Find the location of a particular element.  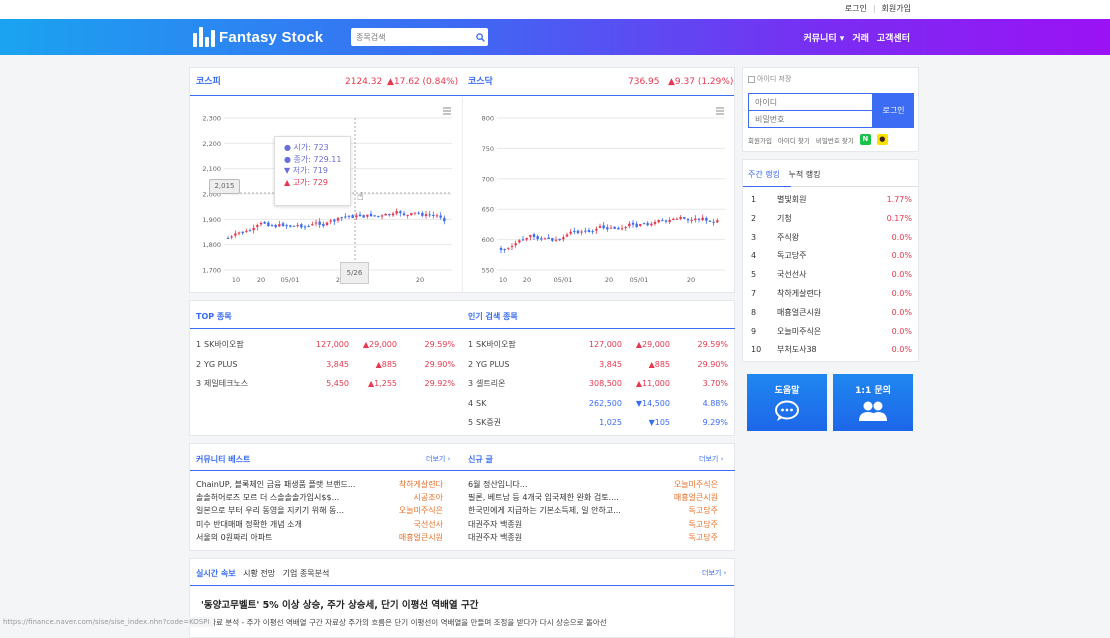

cursor-icon: ☝ is located at coordinates (360, 196).